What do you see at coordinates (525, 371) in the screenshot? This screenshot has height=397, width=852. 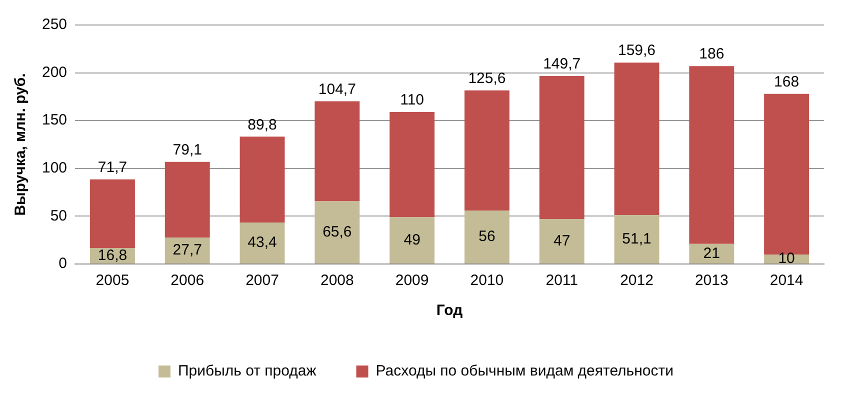 I see `legend-label: Расходы по обычным видам деятельности` at bounding box center [525, 371].